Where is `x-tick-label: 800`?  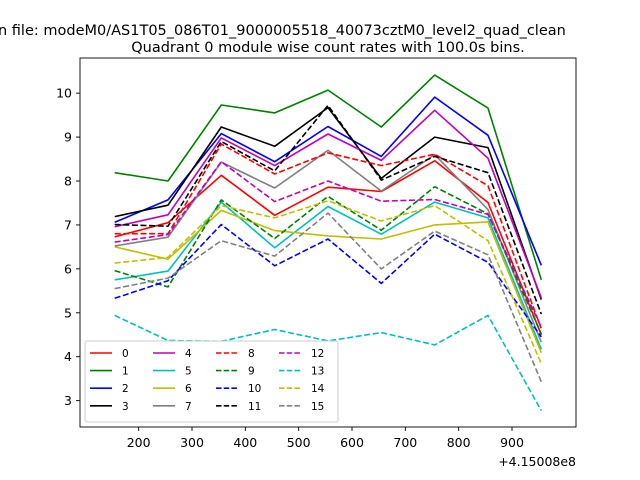
x-tick-label: 800 is located at coordinates (459, 442).